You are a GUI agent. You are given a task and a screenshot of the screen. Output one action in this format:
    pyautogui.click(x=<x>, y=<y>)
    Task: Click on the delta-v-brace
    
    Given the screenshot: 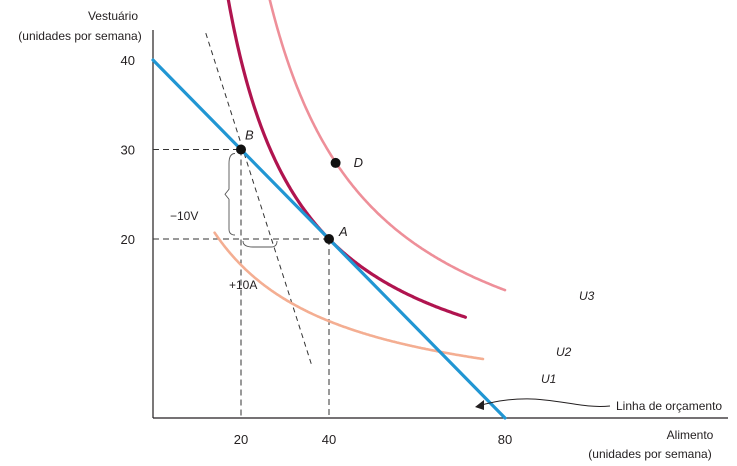 What is the action you would take?
    pyautogui.click(x=230, y=194)
    